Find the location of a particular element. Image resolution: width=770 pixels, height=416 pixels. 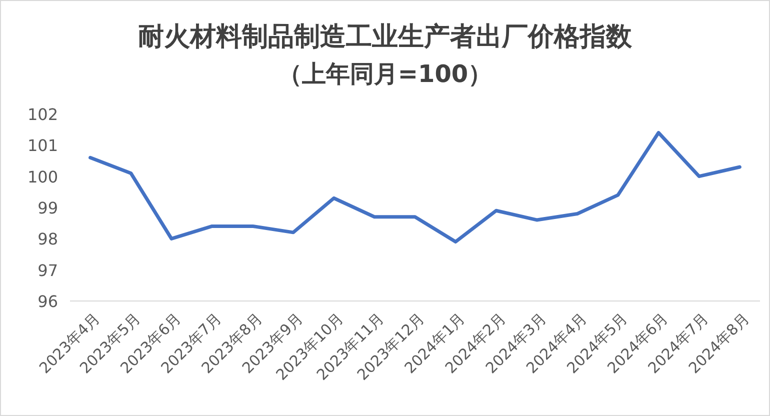

y-tick-label: 98 is located at coordinates (48, 239).